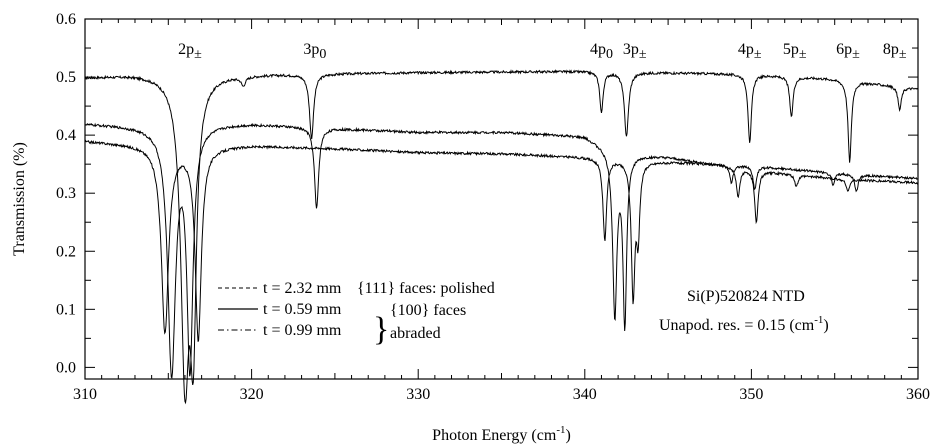  What do you see at coordinates (848, 51) in the screenshot?
I see `peak-label: 6p±` at bounding box center [848, 51].